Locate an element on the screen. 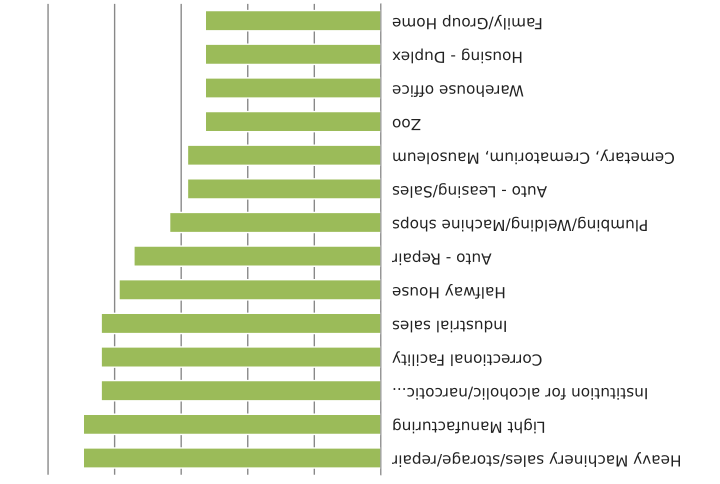 The height and width of the screenshot is (484, 720). y-tick-label: Auto - Leasing/Sales is located at coordinates (469, 190).